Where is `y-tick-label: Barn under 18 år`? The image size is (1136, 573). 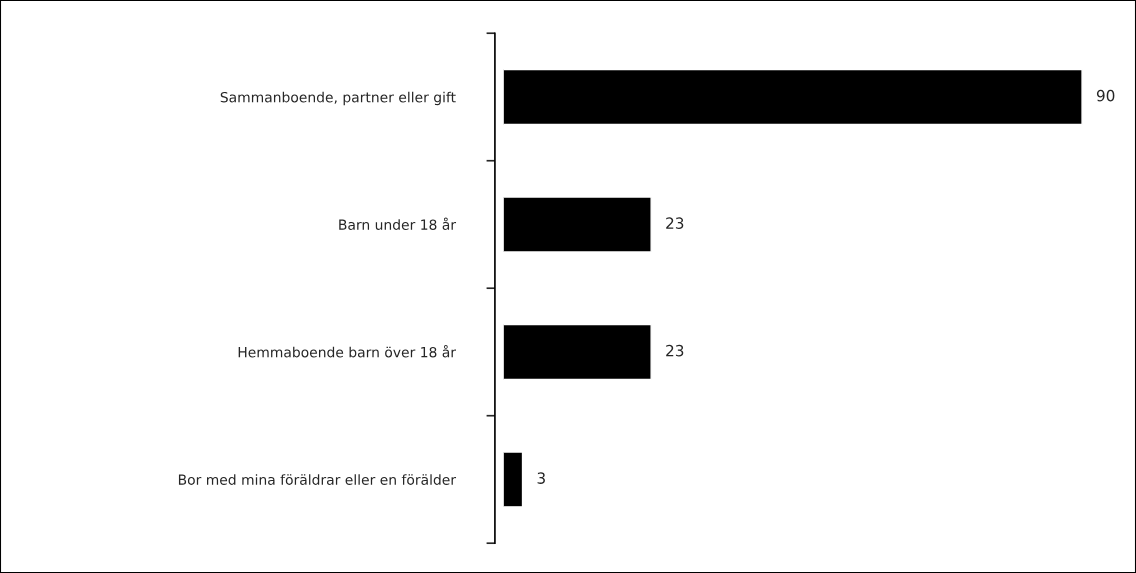 y-tick-label: Barn under 18 år is located at coordinates (398, 223).